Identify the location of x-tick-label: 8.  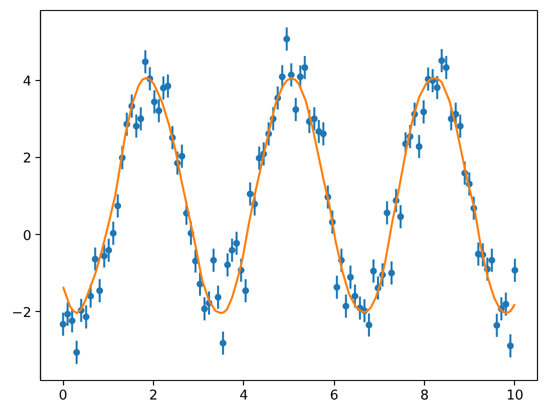
(424, 396).